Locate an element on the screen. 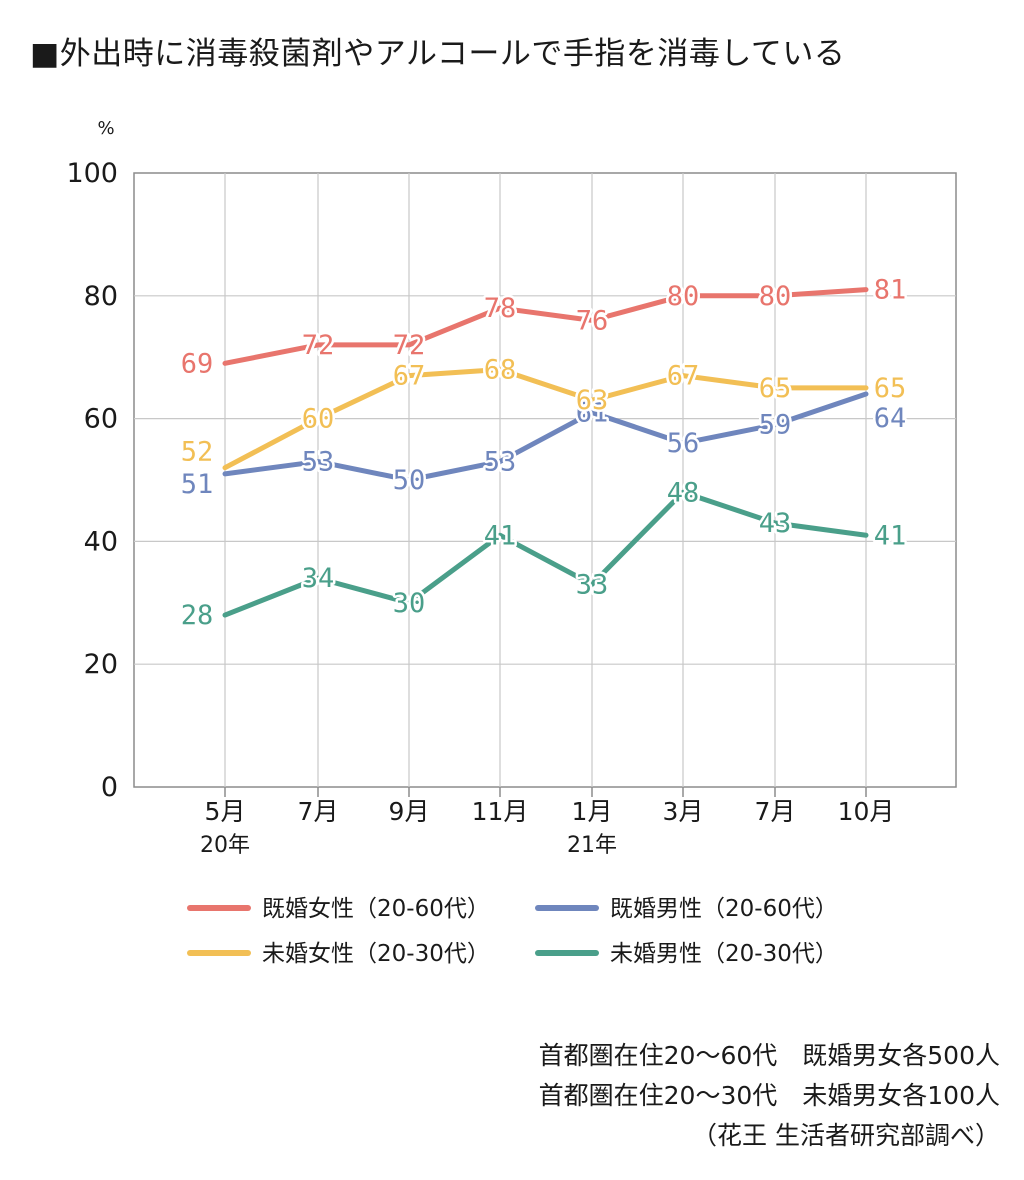  data-label: 52 is located at coordinates (197, 452).